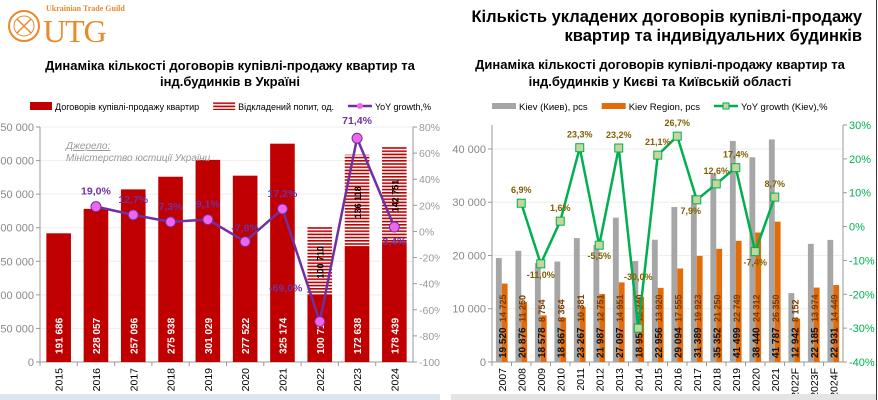  What do you see at coordinates (469, 310) in the screenshot?
I see `y-tick-label: 10 000` at bounding box center [469, 310].